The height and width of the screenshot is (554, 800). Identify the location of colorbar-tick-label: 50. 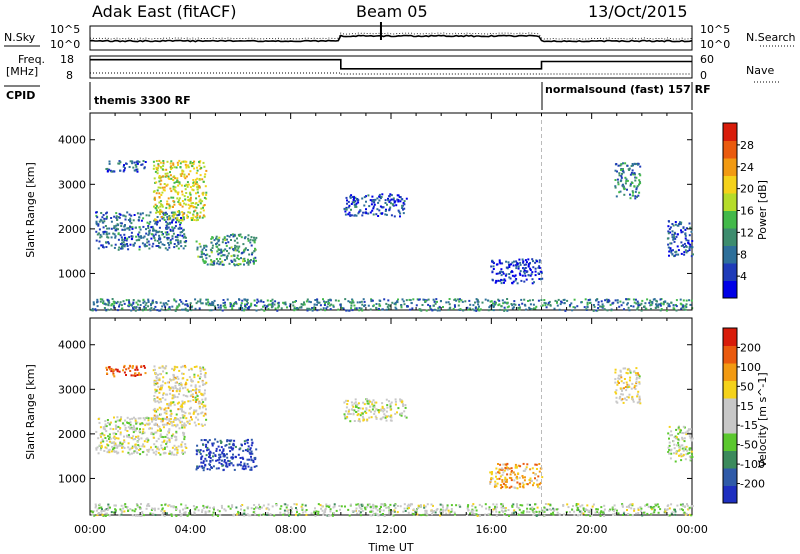
(747, 386).